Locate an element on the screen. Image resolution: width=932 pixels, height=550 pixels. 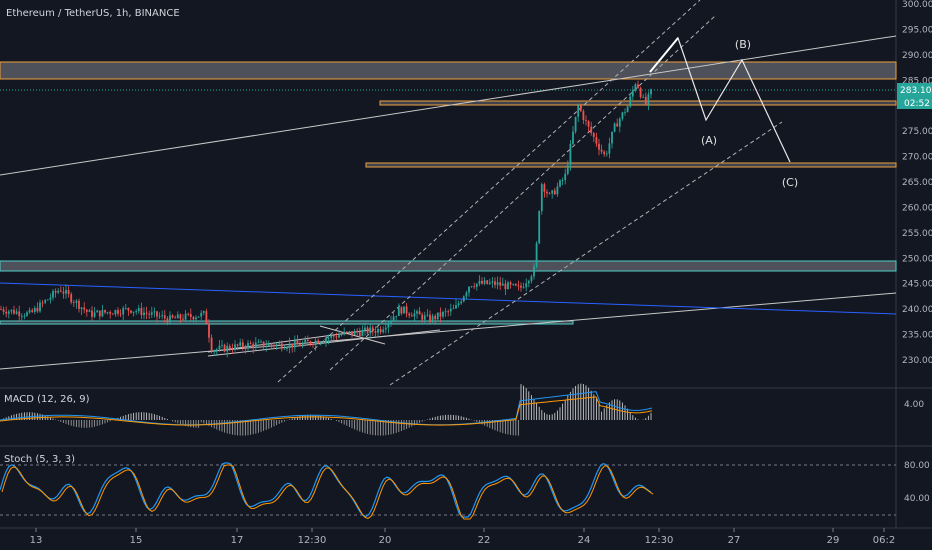
price-tick-label: 295.00 is located at coordinates (917, 30).